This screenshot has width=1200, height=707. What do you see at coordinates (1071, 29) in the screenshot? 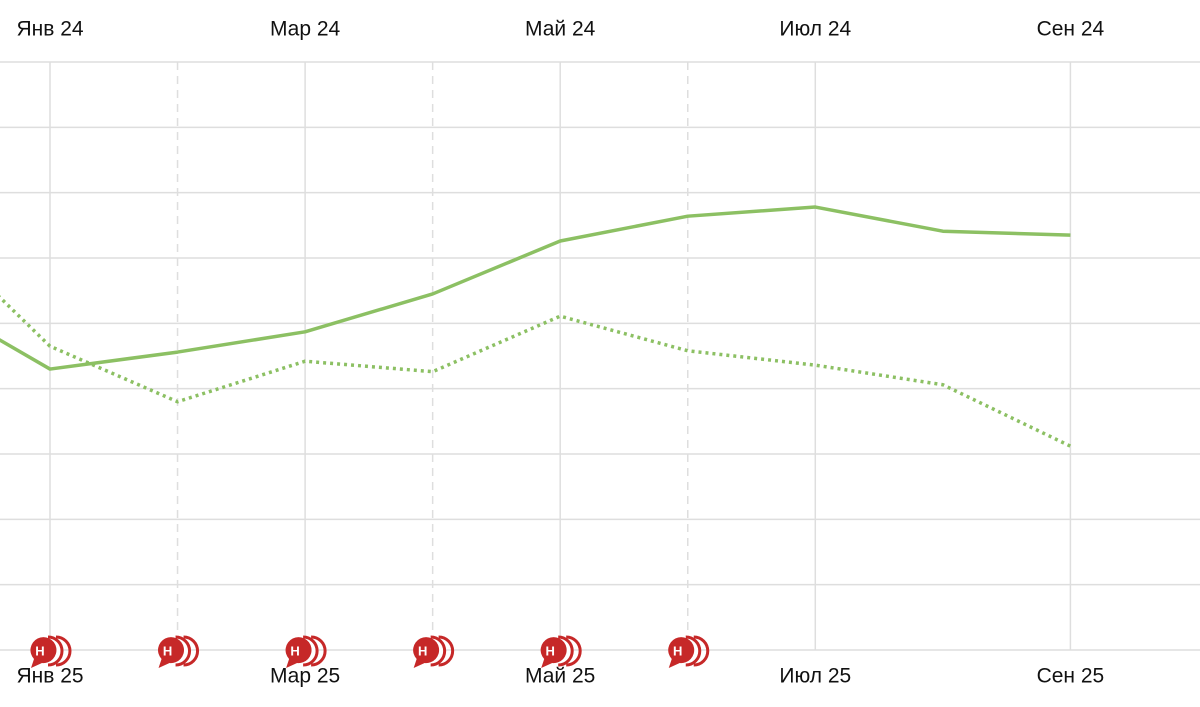
I see `x-tick-label-top: Сен 24` at bounding box center [1071, 29].